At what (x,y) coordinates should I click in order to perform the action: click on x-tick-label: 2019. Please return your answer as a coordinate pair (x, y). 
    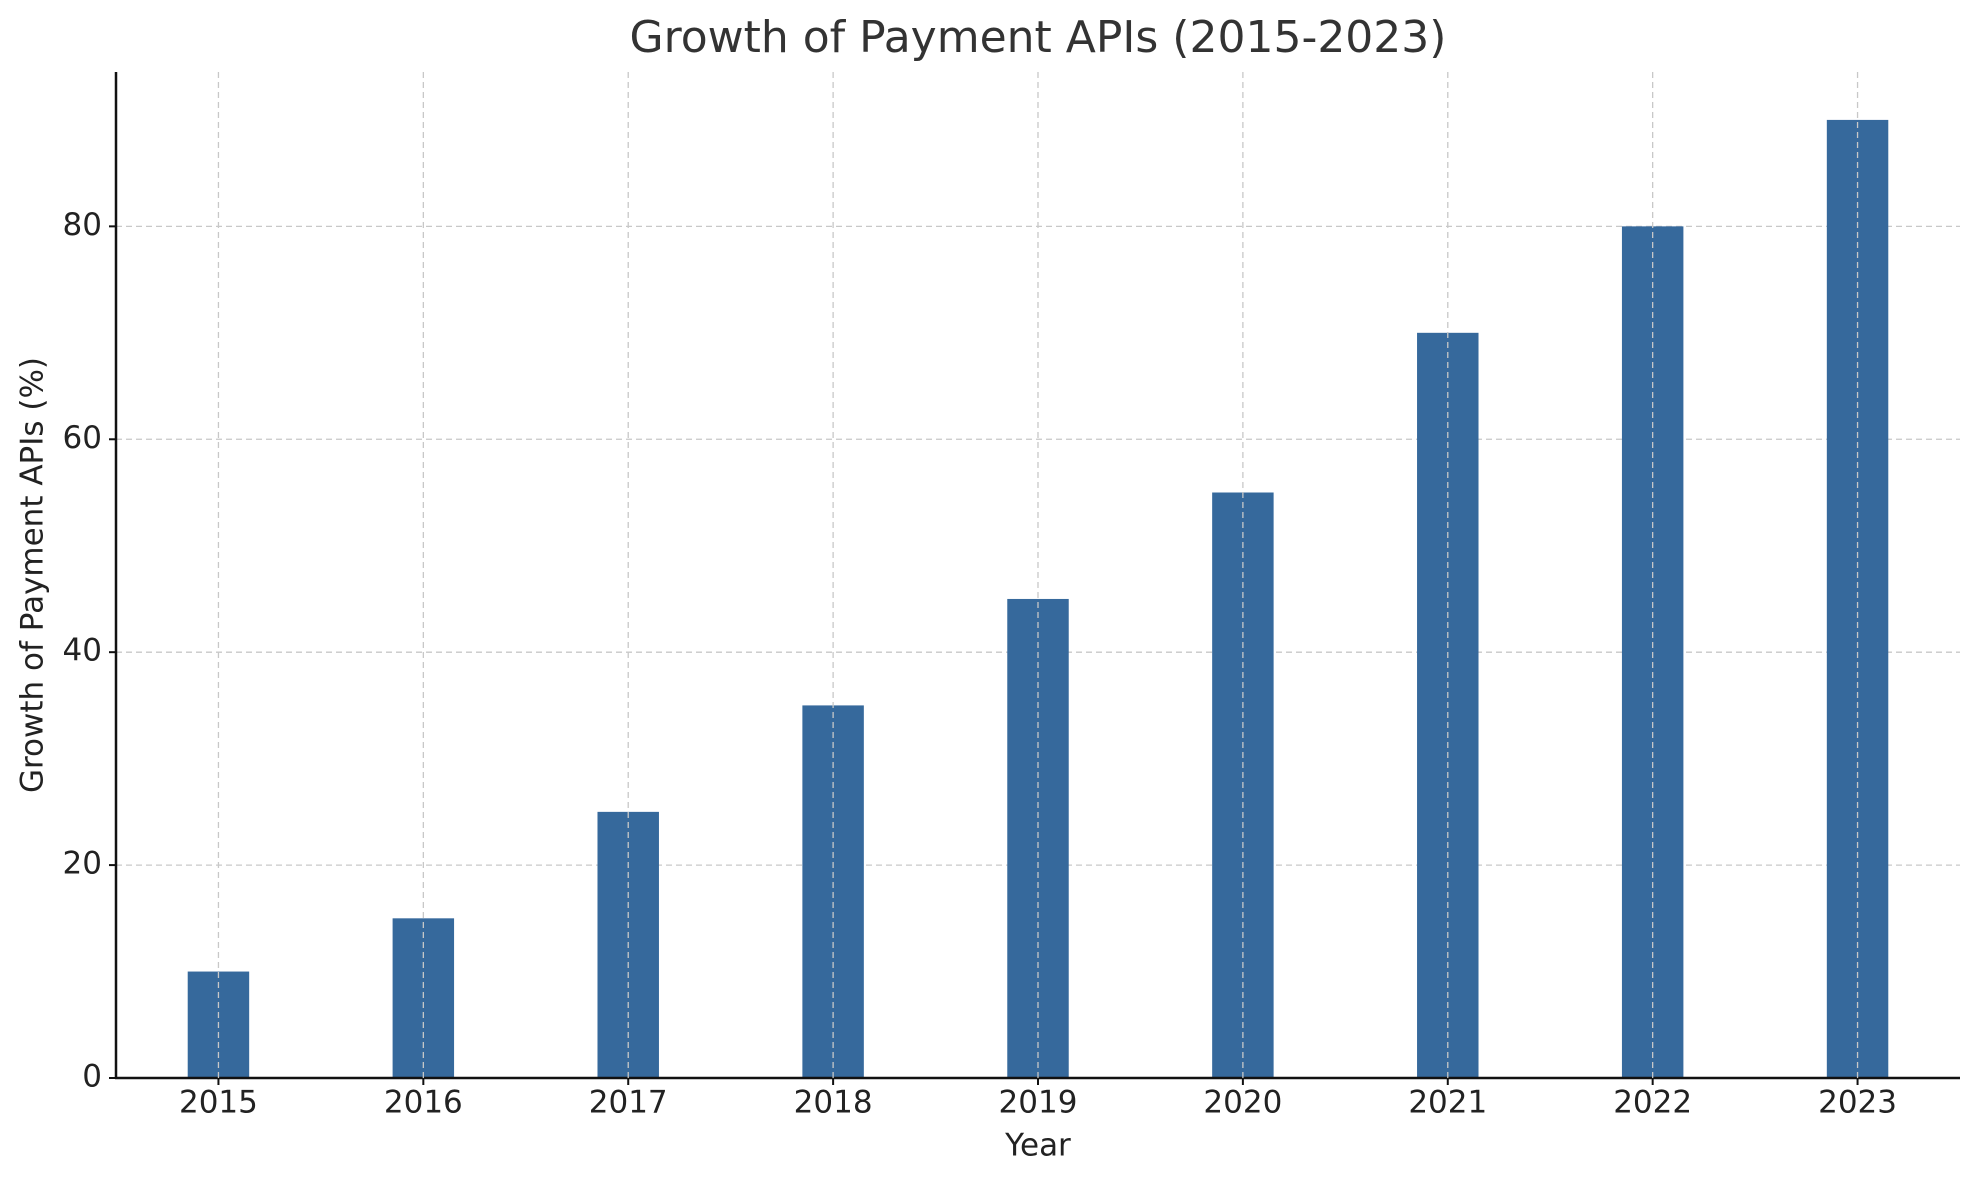
    Looking at the image, I should click on (1038, 1103).